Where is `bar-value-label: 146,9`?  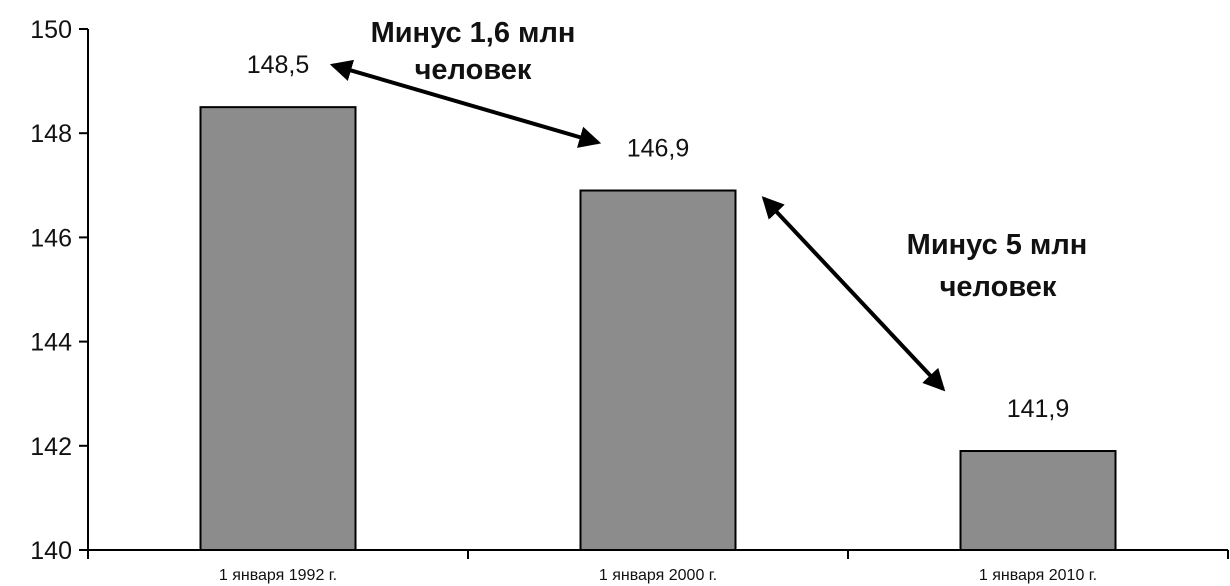 bar-value-label: 146,9 is located at coordinates (658, 149).